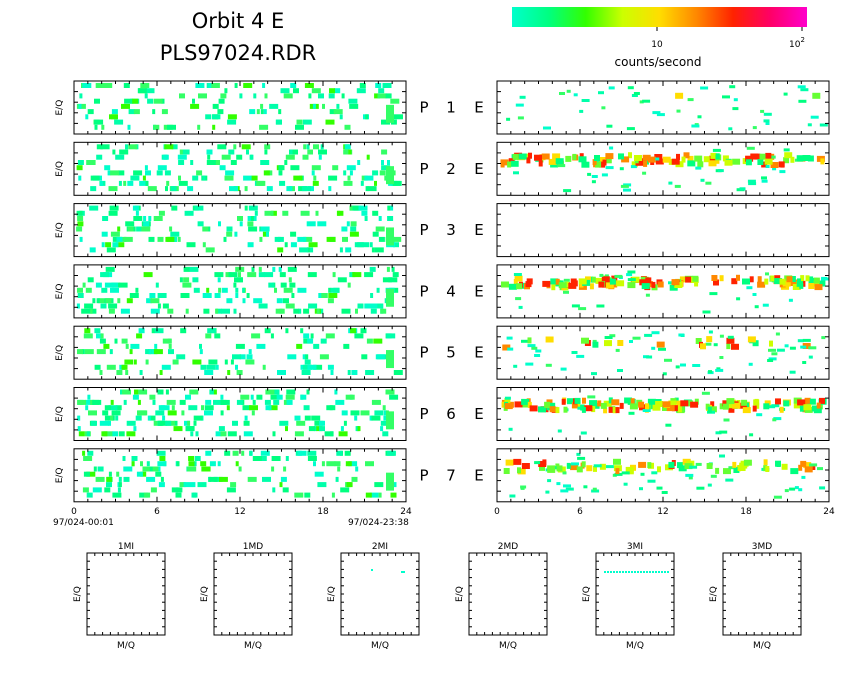 This screenshot has height=680, width=850. I want to click on left-end-time: 97/024-23:38, so click(378, 523).